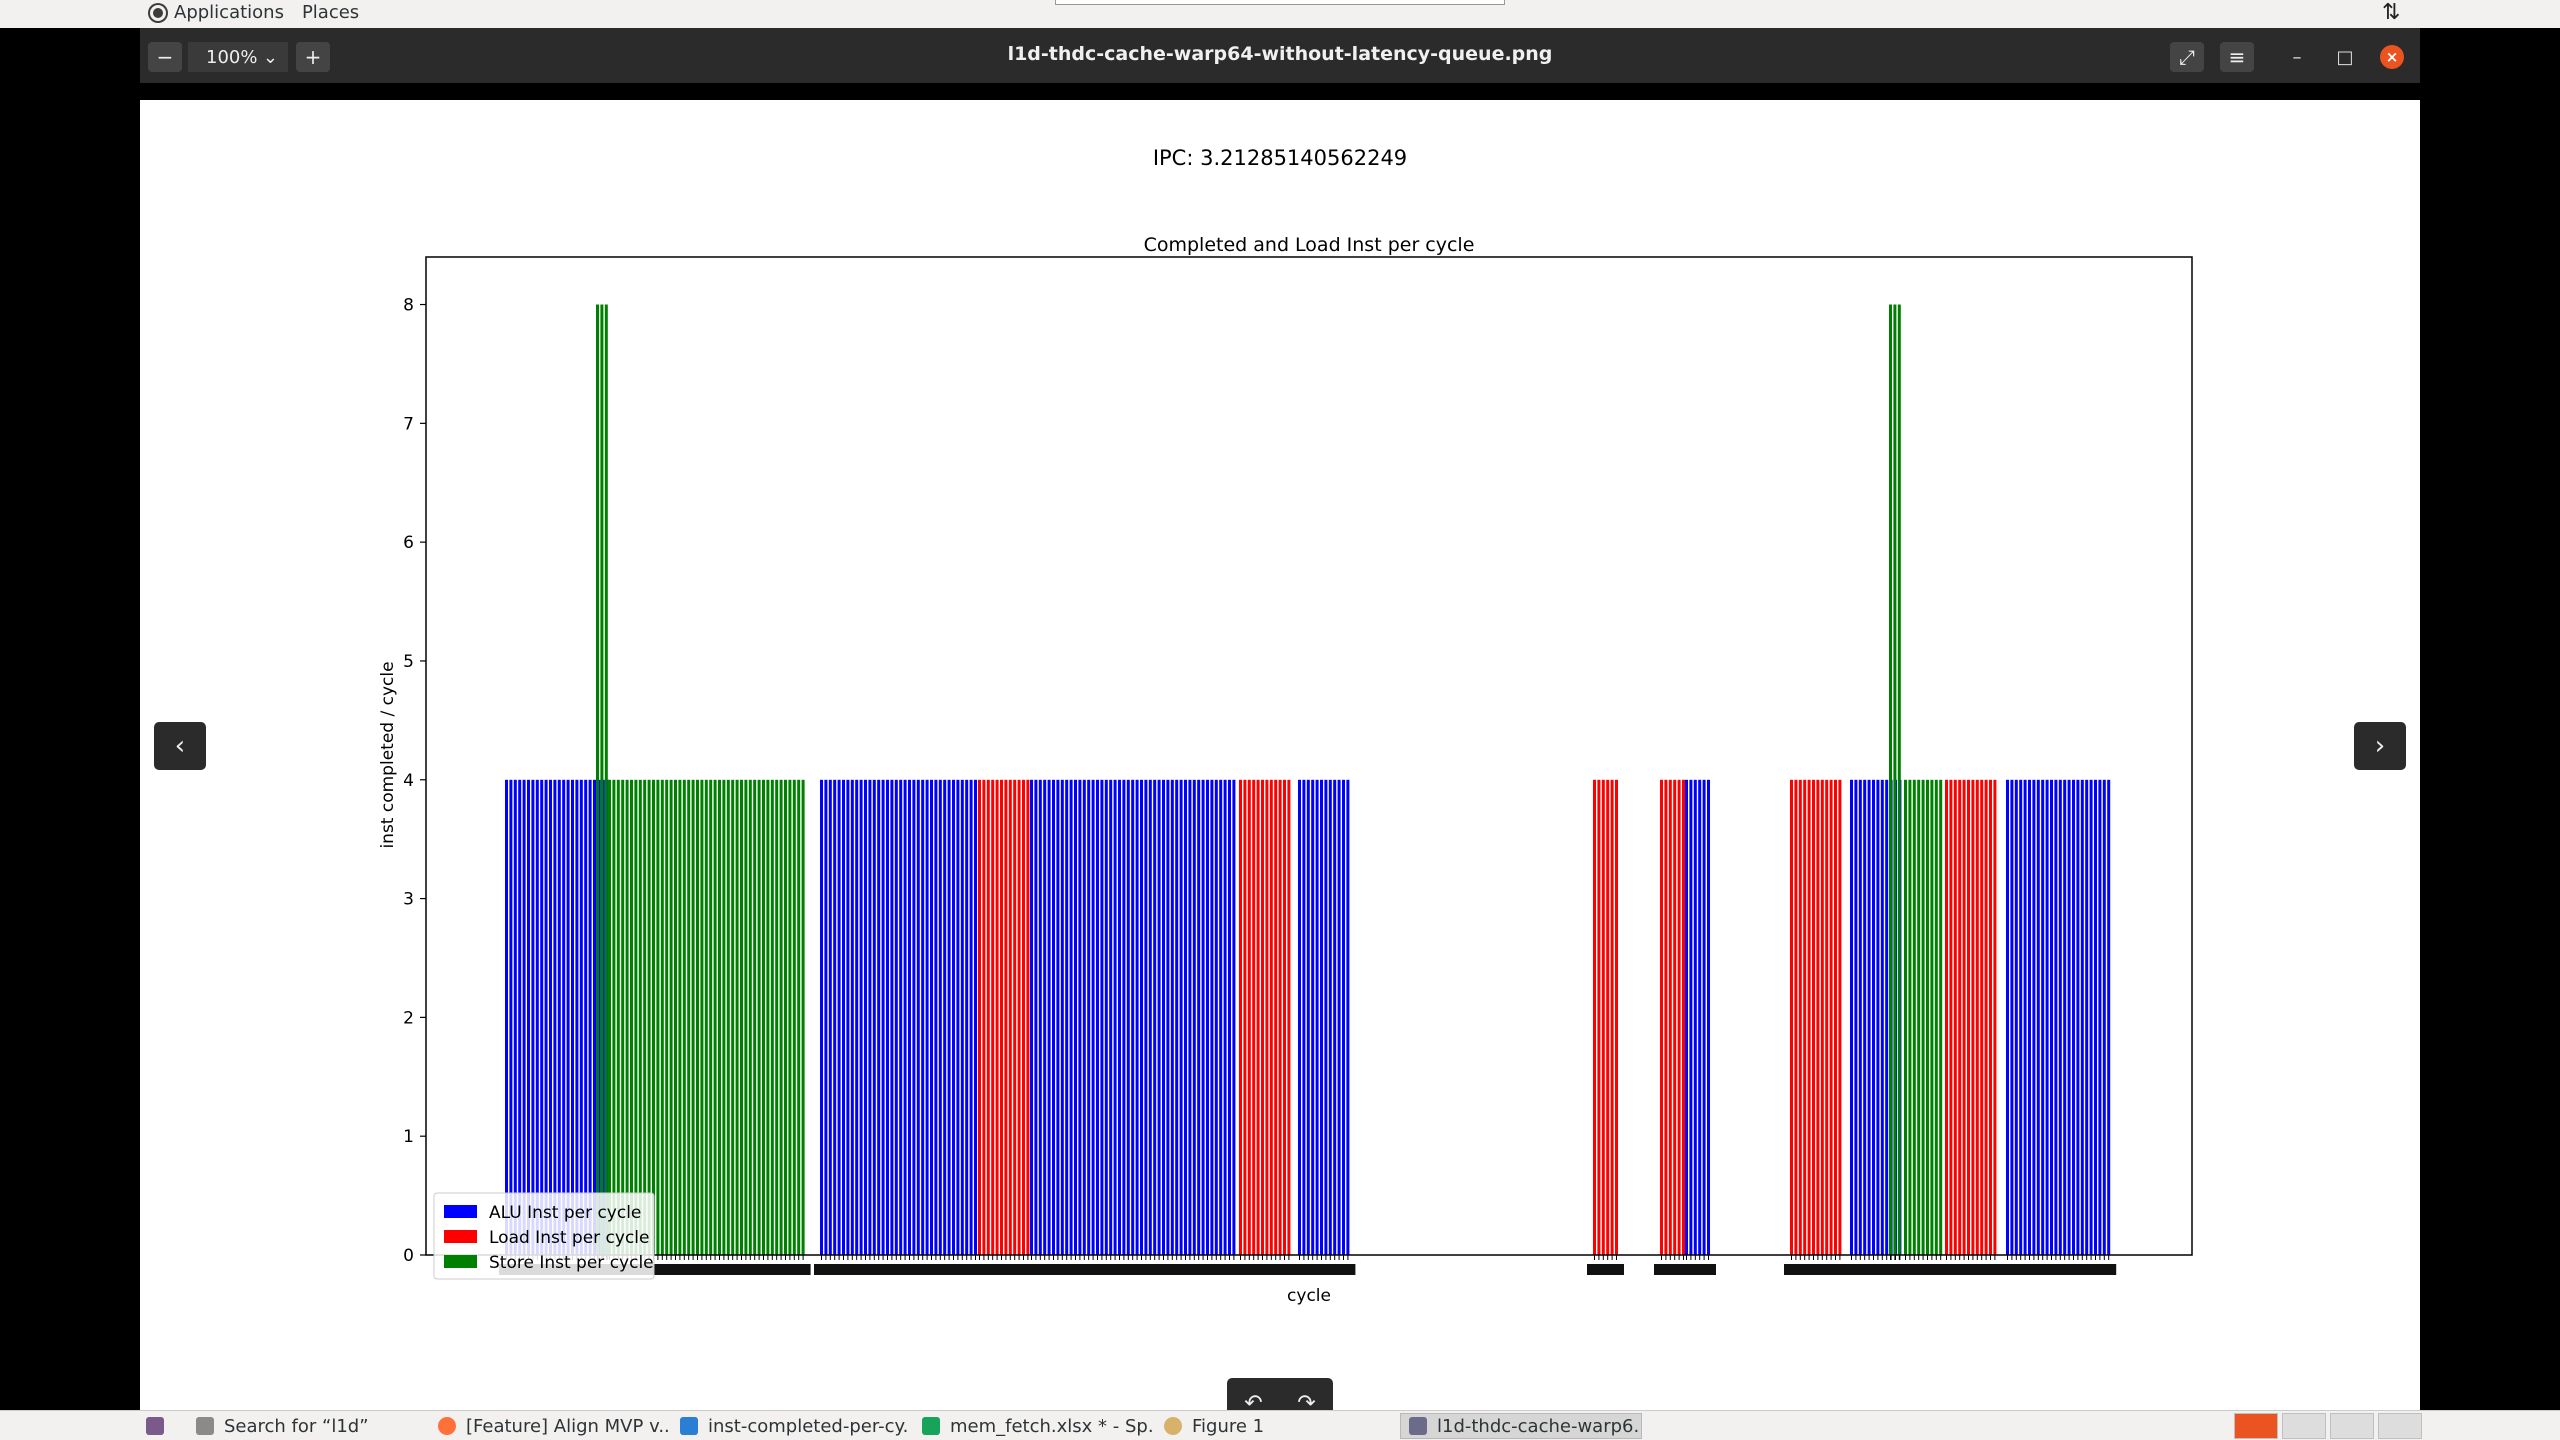 The width and height of the screenshot is (2560, 1440). I want to click on applications-menu: Applications, so click(229, 12).